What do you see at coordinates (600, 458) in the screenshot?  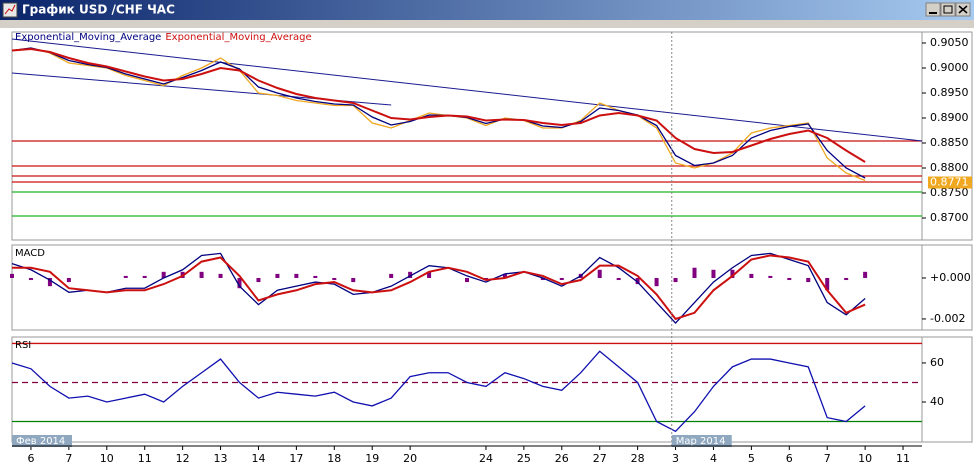 I see `x-tick-label: 27` at bounding box center [600, 458].